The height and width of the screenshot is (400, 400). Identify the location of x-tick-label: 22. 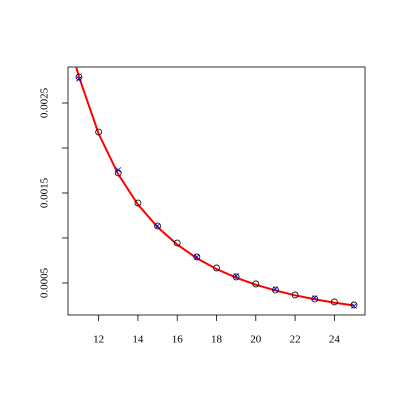
(295, 340).